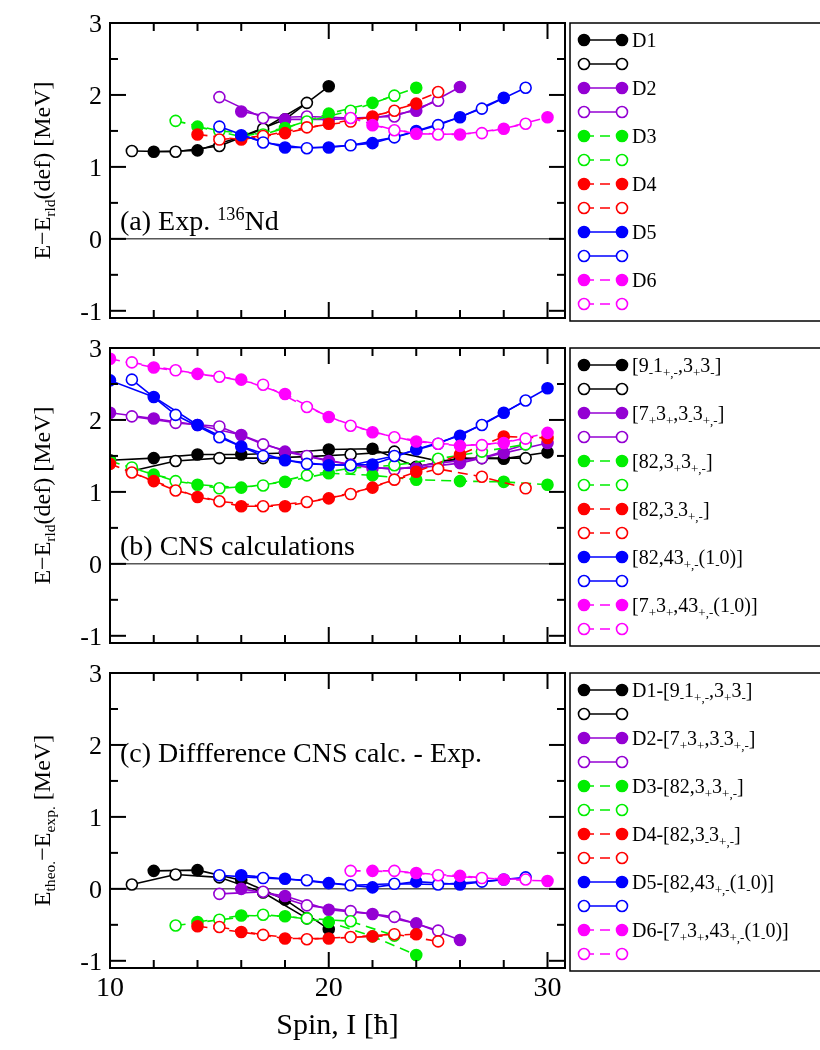 This screenshot has height=1050, width=820. Describe the element at coordinates (644, 88) in the screenshot. I see `legend-label: D2` at that location.